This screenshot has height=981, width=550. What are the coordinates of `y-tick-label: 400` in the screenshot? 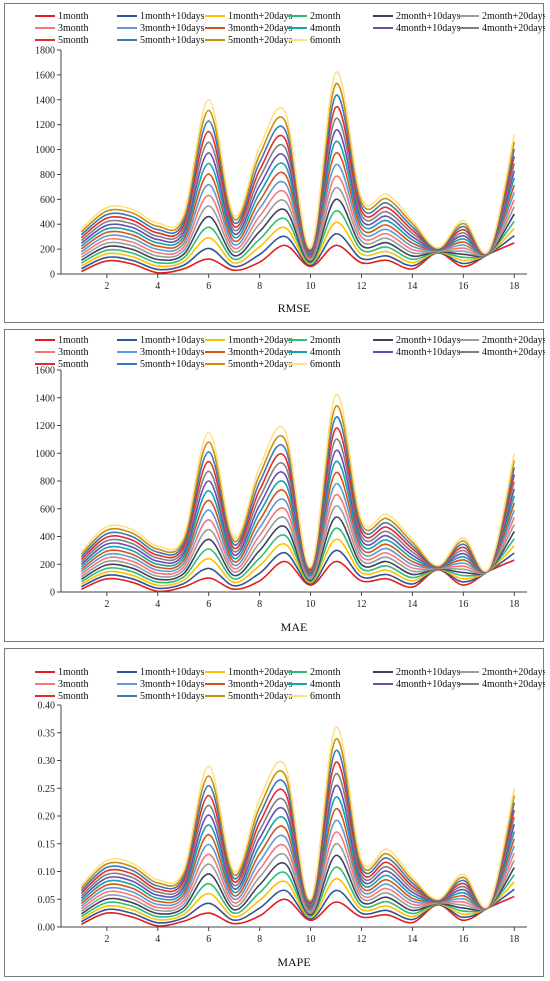 It's located at (47, 537).